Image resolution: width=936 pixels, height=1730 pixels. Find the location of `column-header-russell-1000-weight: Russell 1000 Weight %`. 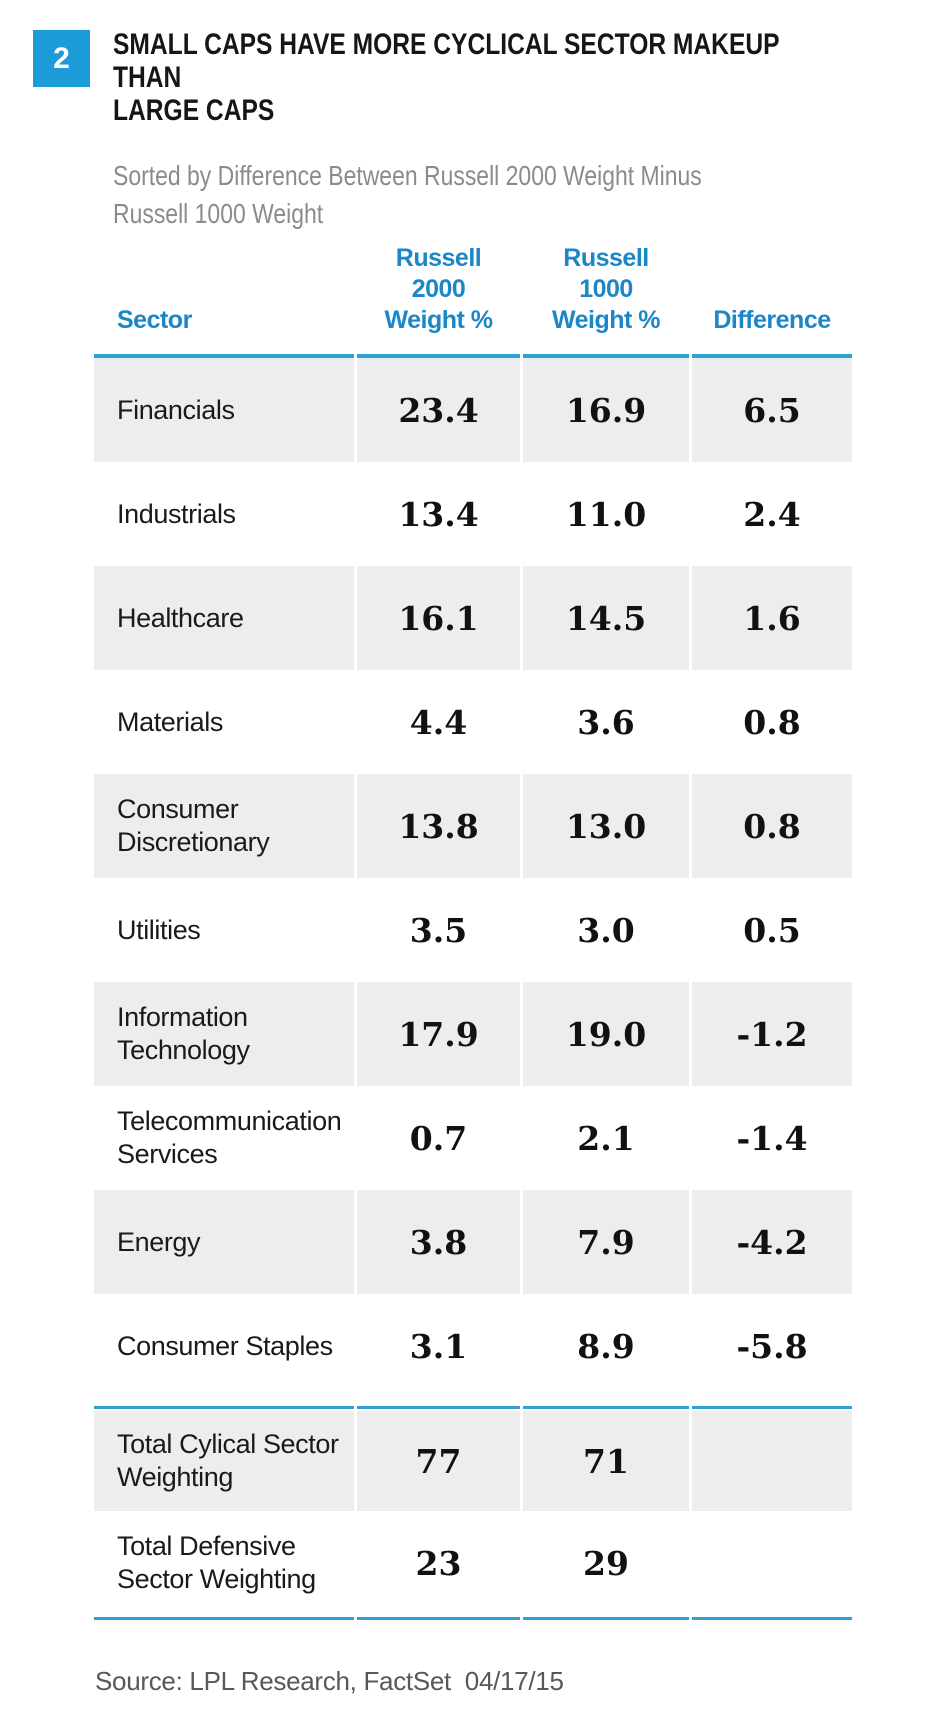

column-header-russell-1000-weight: Russell 1000 Weight % is located at coordinates (606, 289).